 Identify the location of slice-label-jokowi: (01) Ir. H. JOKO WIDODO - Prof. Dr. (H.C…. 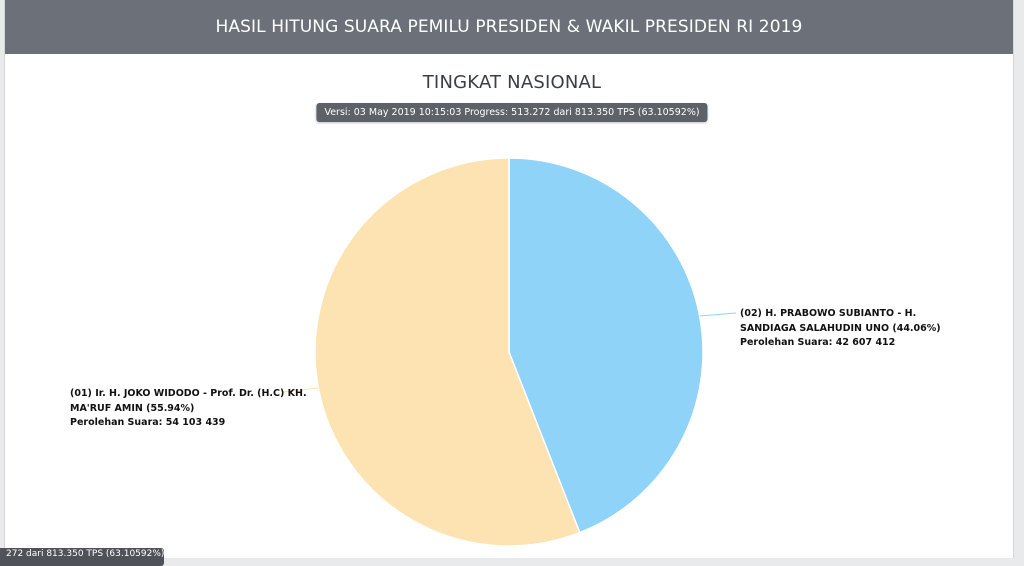
(190, 409).